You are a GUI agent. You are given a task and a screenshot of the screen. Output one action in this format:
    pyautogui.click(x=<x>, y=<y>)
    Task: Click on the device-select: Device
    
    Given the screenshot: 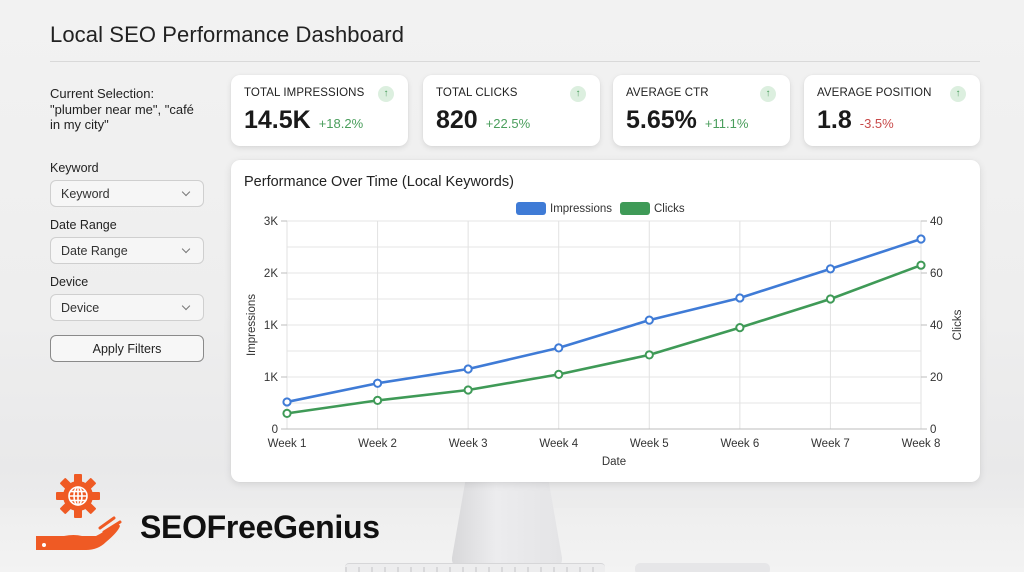 What is the action you would take?
    pyautogui.click(x=127, y=307)
    